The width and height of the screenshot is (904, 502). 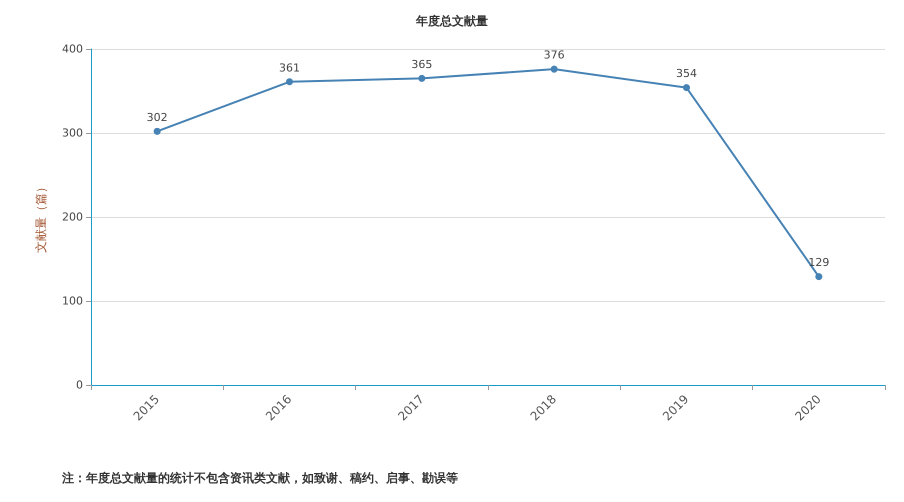 What do you see at coordinates (259, 478) in the screenshot?
I see `text: 注：年度总文献量的统计不包含资讯类文献，如致谢、稿约、启事、勘误等` at bounding box center [259, 478].